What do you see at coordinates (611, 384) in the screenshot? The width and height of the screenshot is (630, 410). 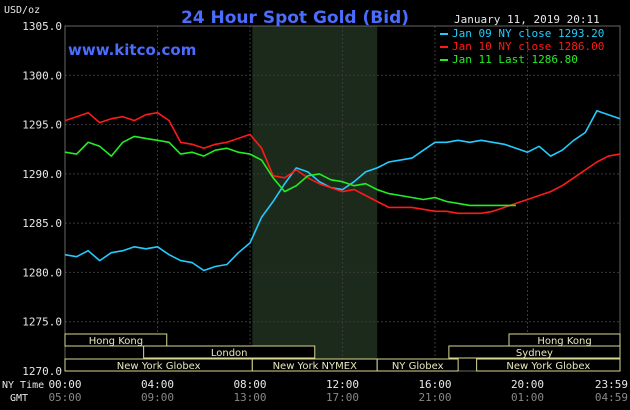 I see `x-tick-label-ny: 23:59` at bounding box center [611, 384].